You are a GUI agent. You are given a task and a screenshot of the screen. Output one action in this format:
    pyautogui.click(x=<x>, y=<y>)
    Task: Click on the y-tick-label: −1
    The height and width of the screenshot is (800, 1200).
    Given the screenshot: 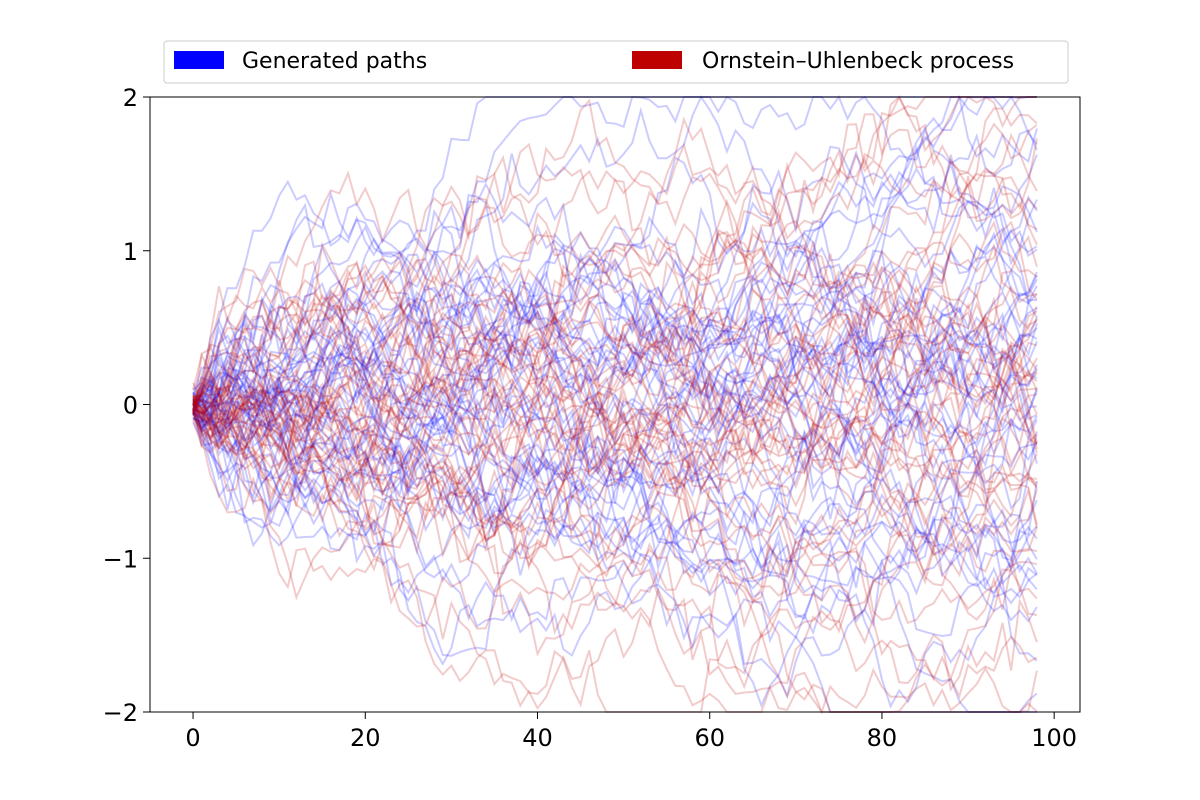 What is the action you would take?
    pyautogui.click(x=120, y=559)
    